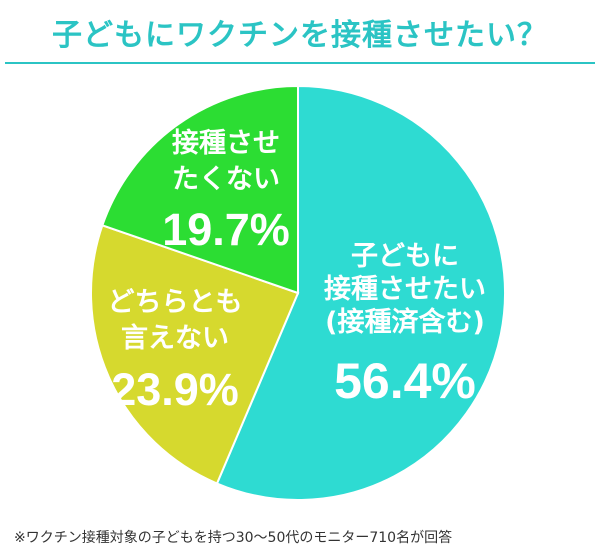 This screenshot has height=555, width=600. I want to click on slice-1-label-line-0: どちらとも, so click(175, 302).